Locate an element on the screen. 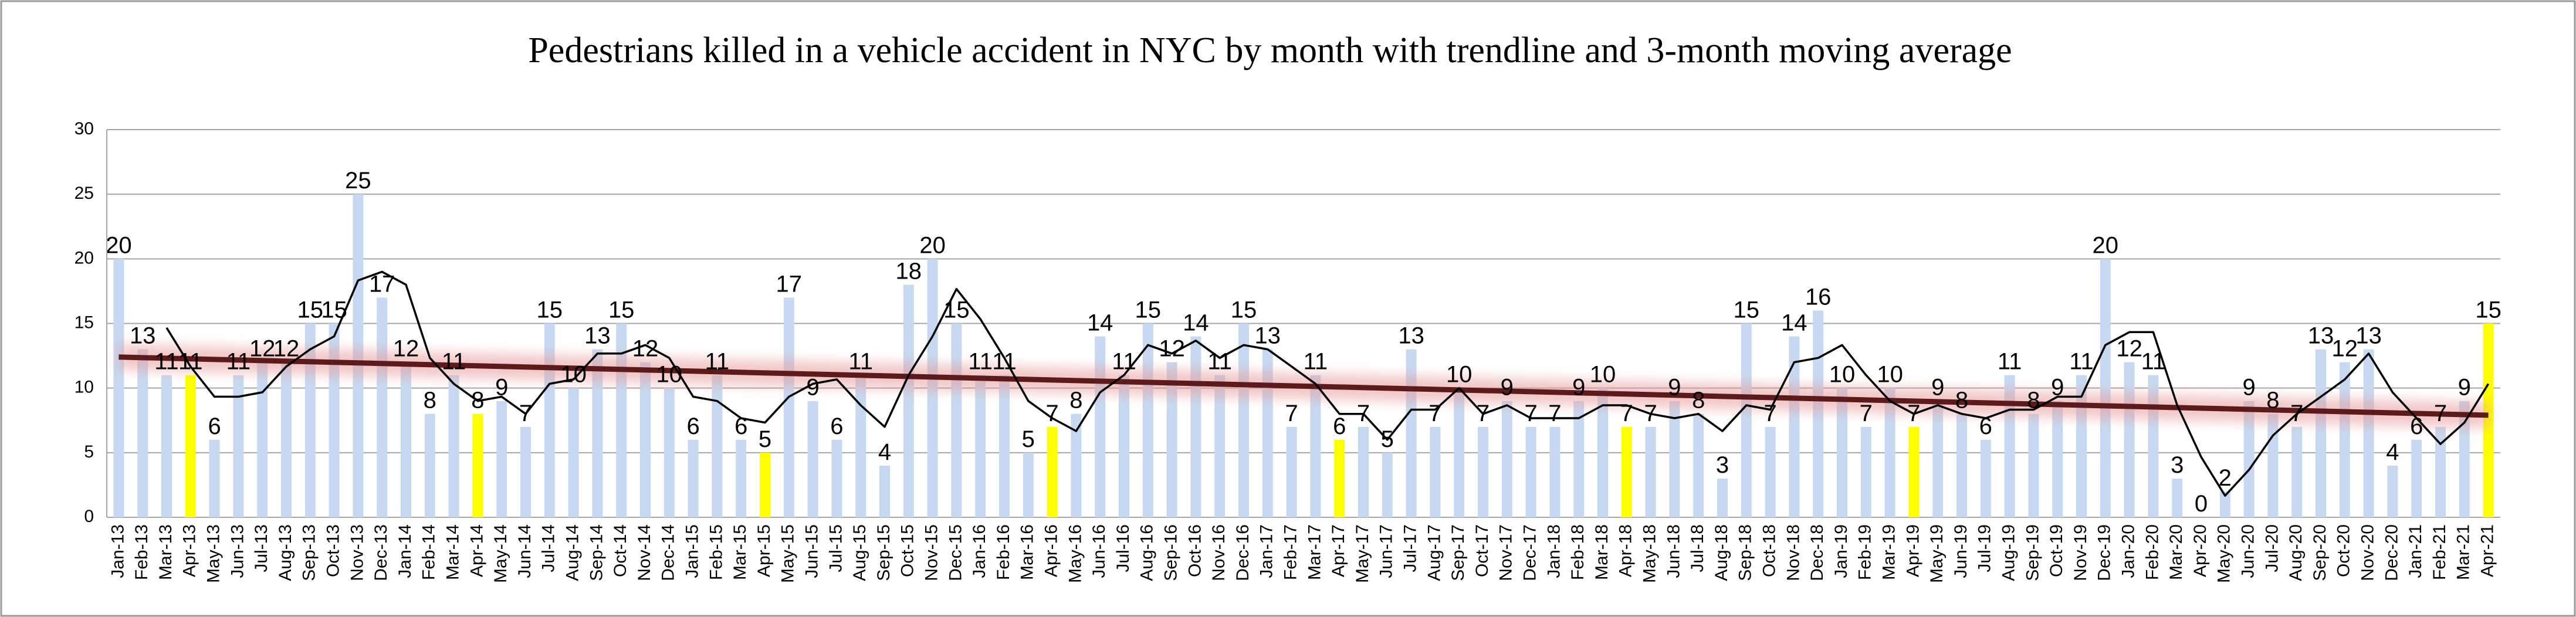 The width and height of the screenshot is (2576, 617). x-tick-label: Jan-17 is located at coordinates (1267, 551).